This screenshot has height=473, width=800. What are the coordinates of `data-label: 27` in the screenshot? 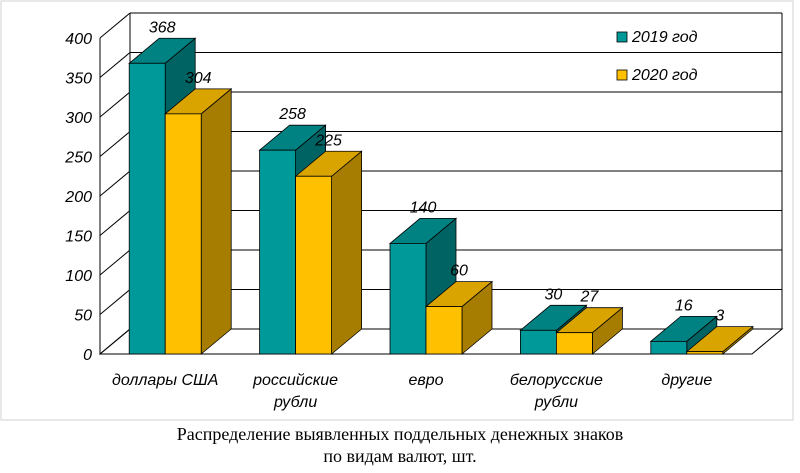 It's located at (590, 297).